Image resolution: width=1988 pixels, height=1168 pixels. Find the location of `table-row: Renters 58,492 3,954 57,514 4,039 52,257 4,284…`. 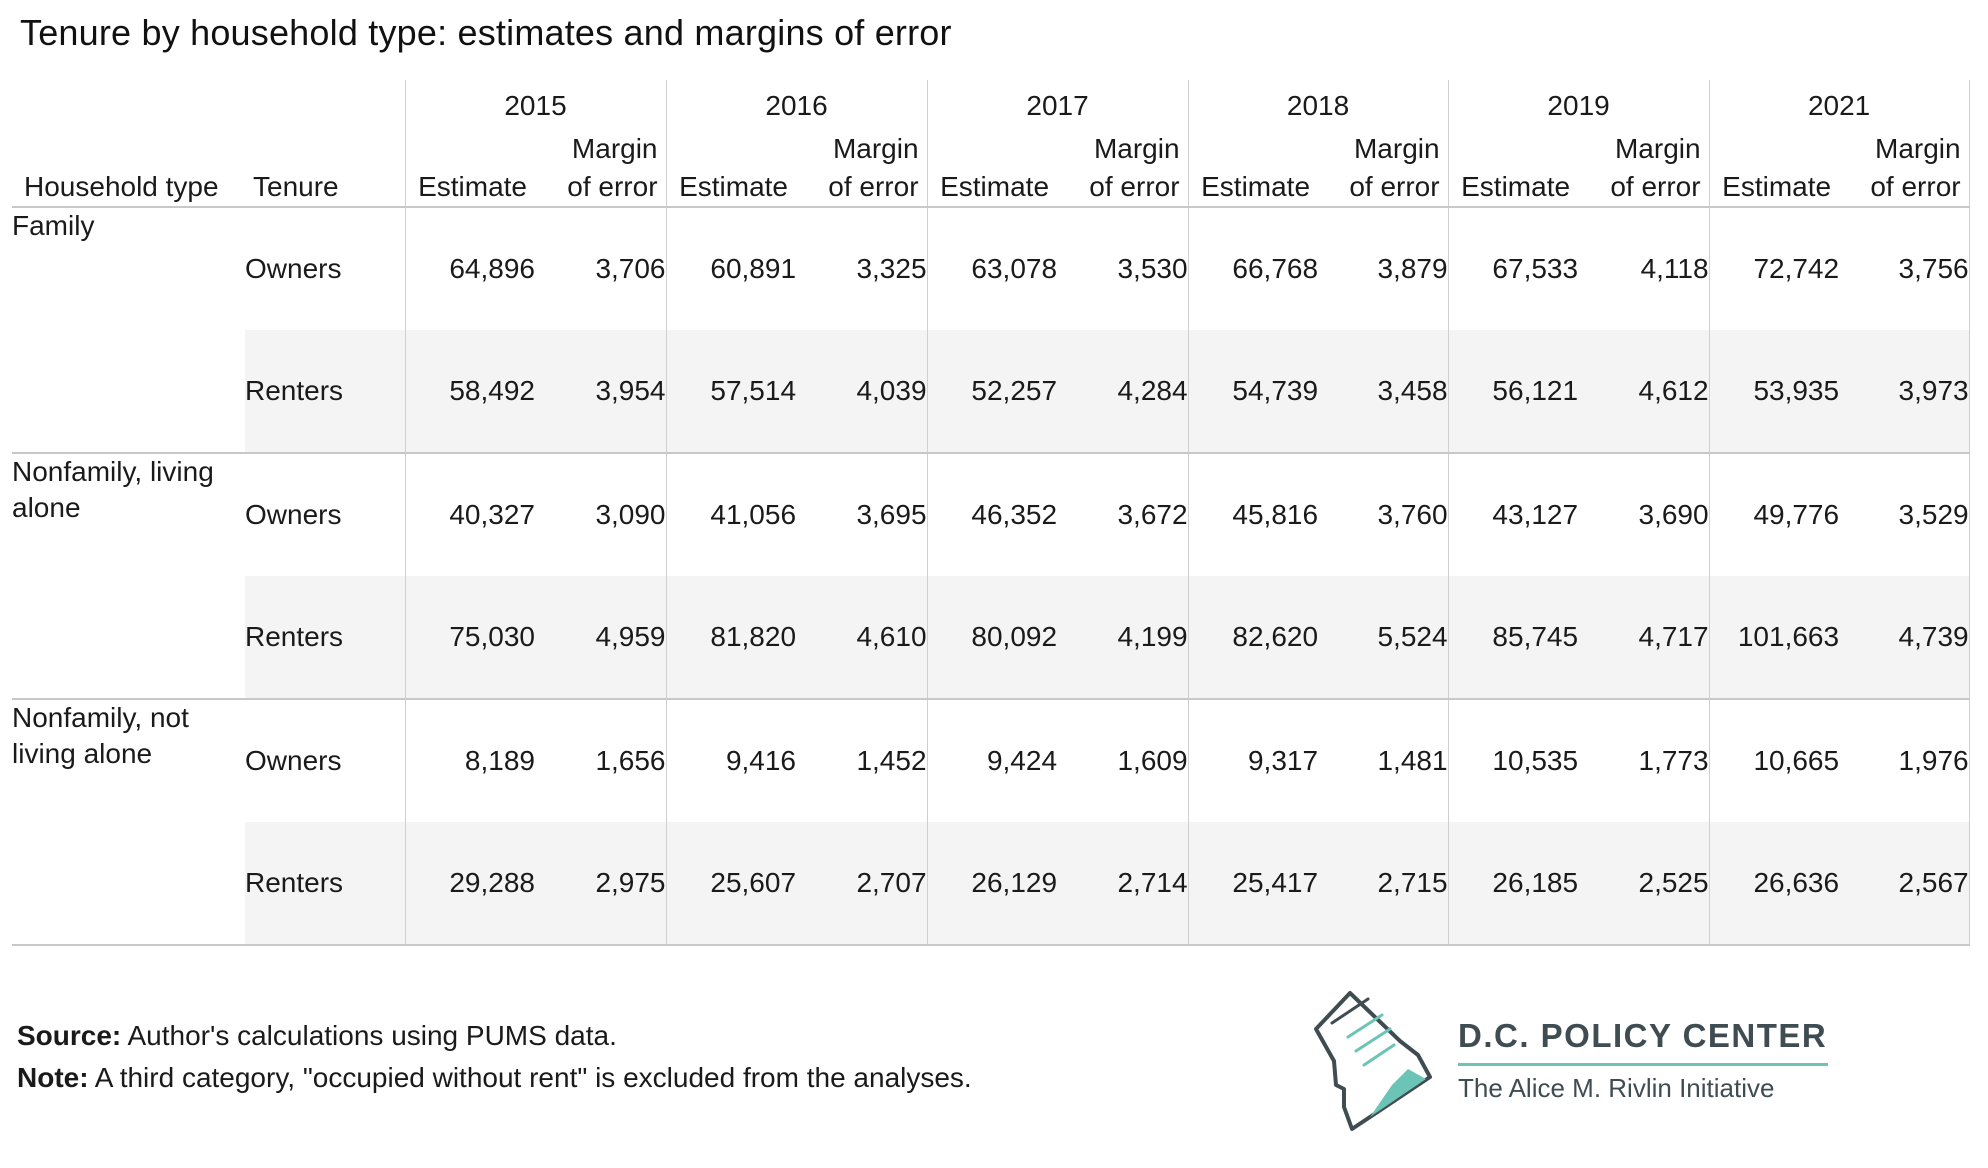

table-row: Renters 58,492 3,954 57,514 4,039 52,257 4,284… is located at coordinates (991, 391).